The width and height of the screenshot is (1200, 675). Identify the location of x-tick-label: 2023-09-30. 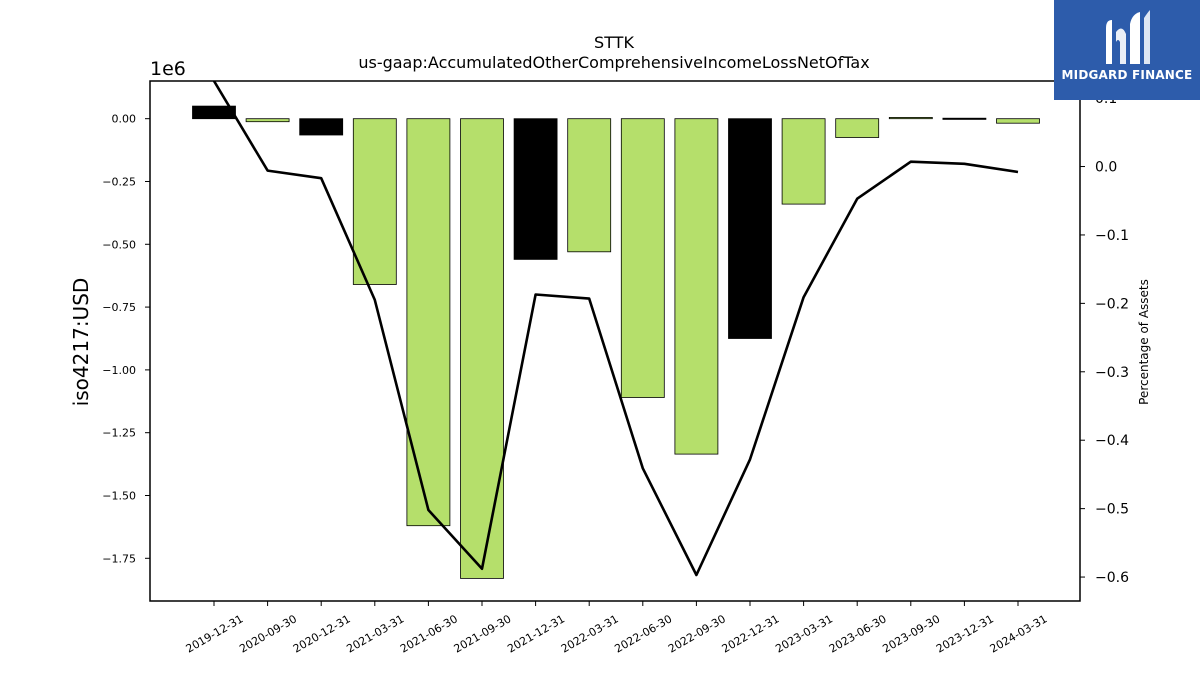
(911, 633).